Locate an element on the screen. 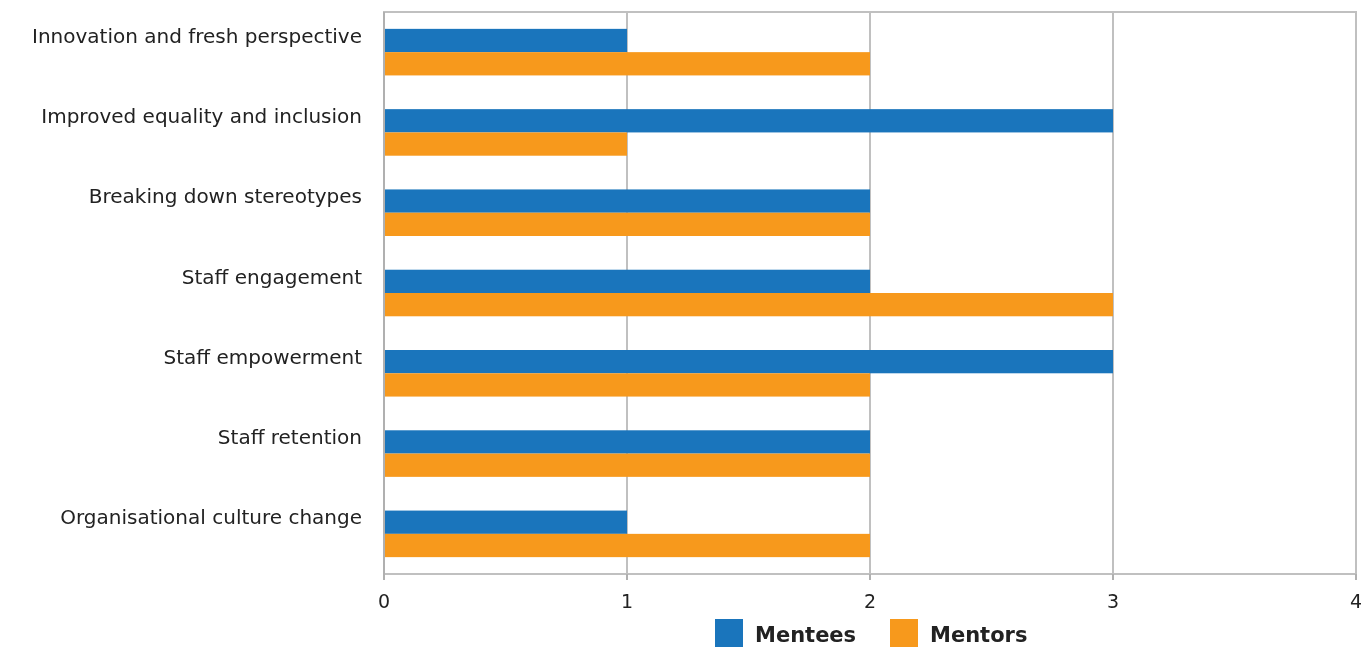 This screenshot has height=657, width=1361. x-tick-label: 3 is located at coordinates (1113, 601).